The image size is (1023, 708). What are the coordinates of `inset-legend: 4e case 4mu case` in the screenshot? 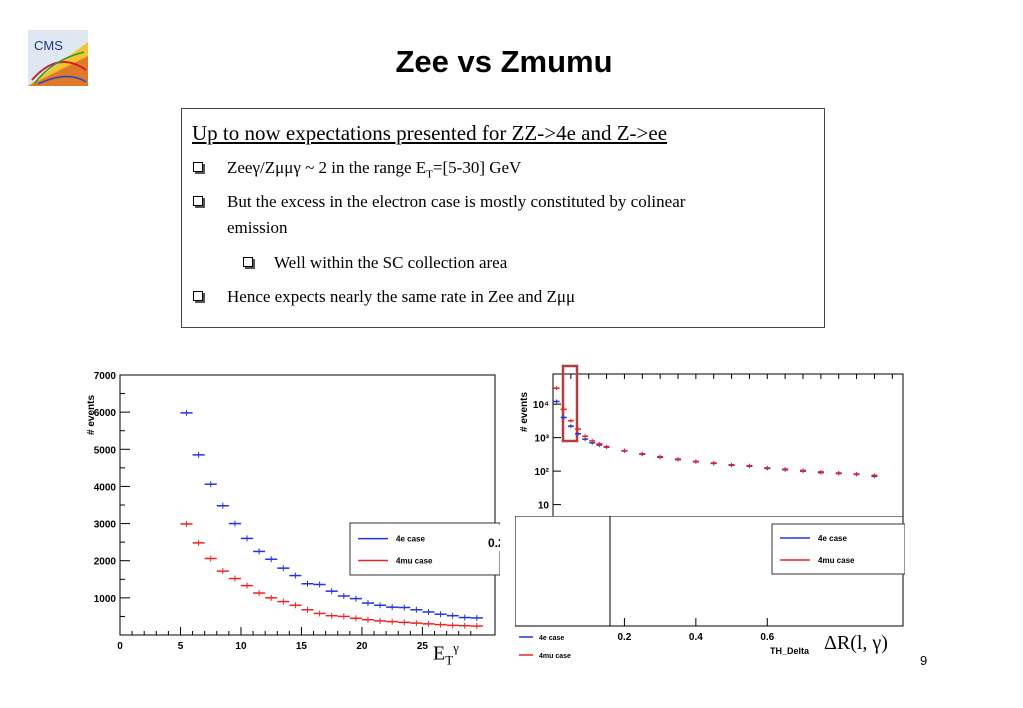 It's located at (545, 646).